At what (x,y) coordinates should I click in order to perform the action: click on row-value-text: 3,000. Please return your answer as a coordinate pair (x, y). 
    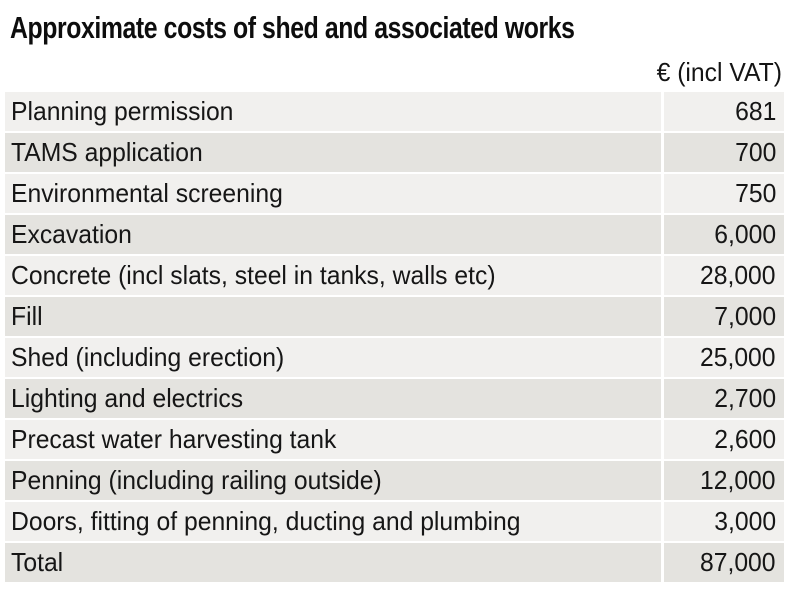
    Looking at the image, I should click on (745, 521).